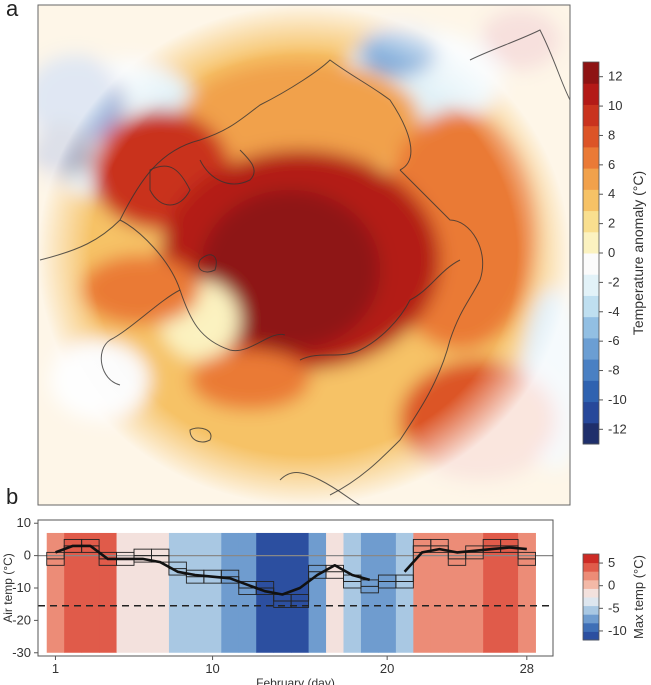  What do you see at coordinates (295, 680) in the screenshot?
I see `x-axis-label: February (day)` at bounding box center [295, 680].